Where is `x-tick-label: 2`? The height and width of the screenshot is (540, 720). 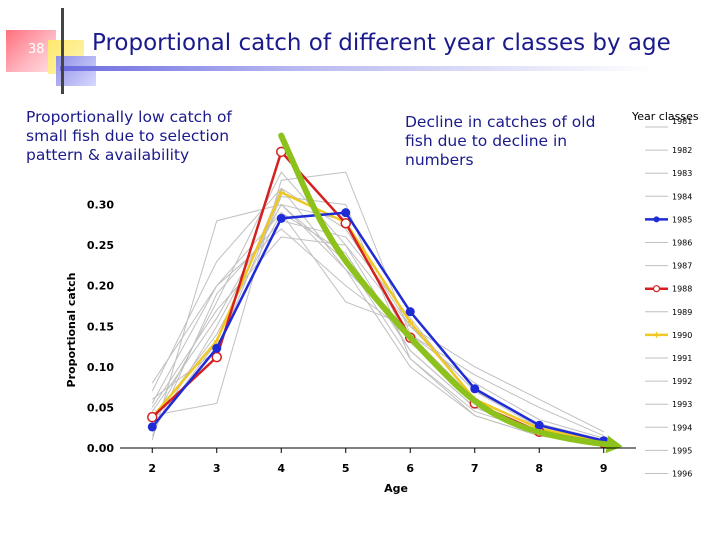 x-tick-label: 2 is located at coordinates (152, 468).